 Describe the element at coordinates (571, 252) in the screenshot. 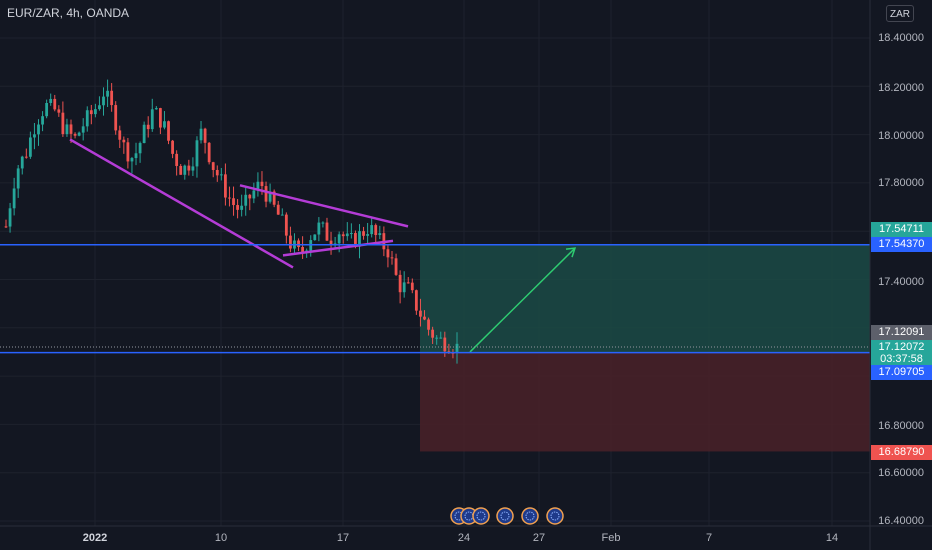

I see `arrow-head` at that location.